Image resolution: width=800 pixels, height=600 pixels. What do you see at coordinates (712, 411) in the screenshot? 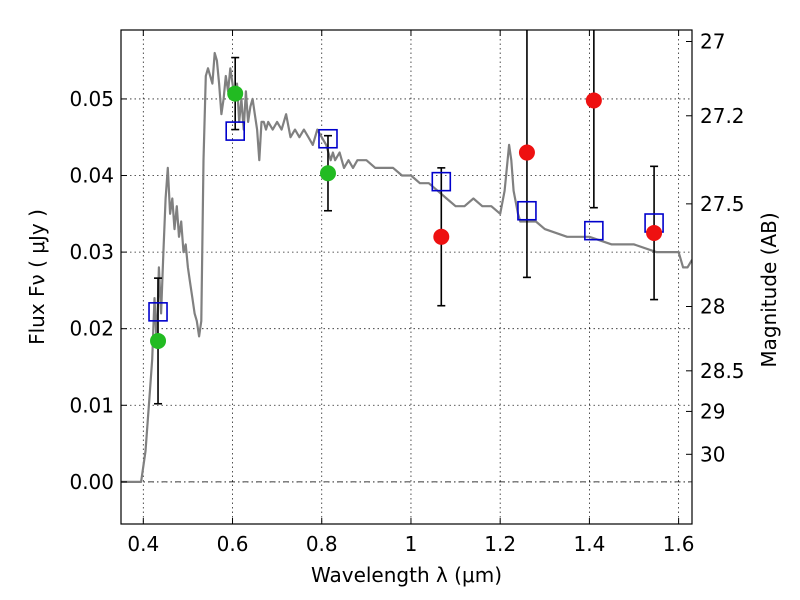
I see `mag-tick-label: 29` at bounding box center [712, 411].